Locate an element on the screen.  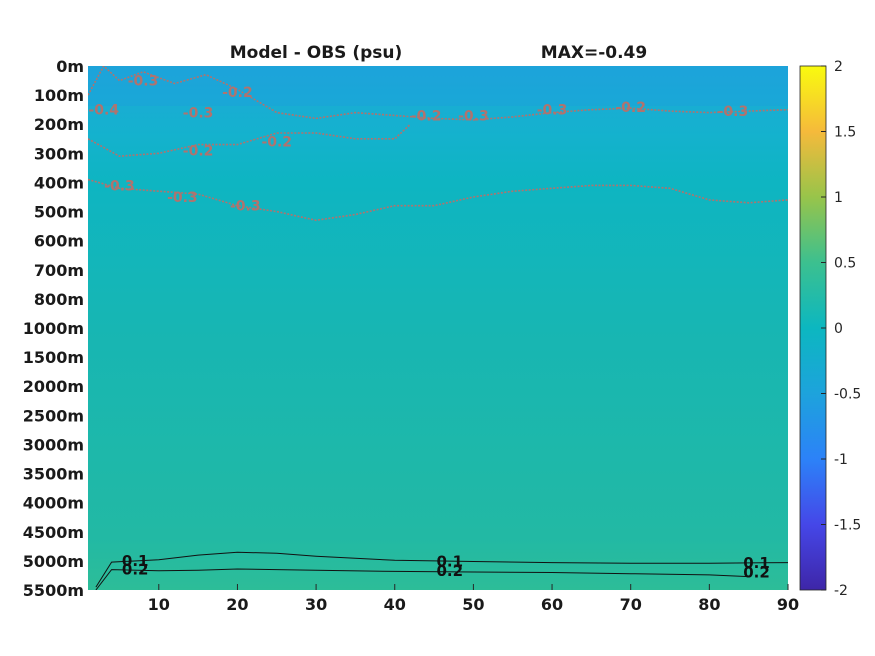
y-tick-label: 1000m is located at coordinates (53, 328).